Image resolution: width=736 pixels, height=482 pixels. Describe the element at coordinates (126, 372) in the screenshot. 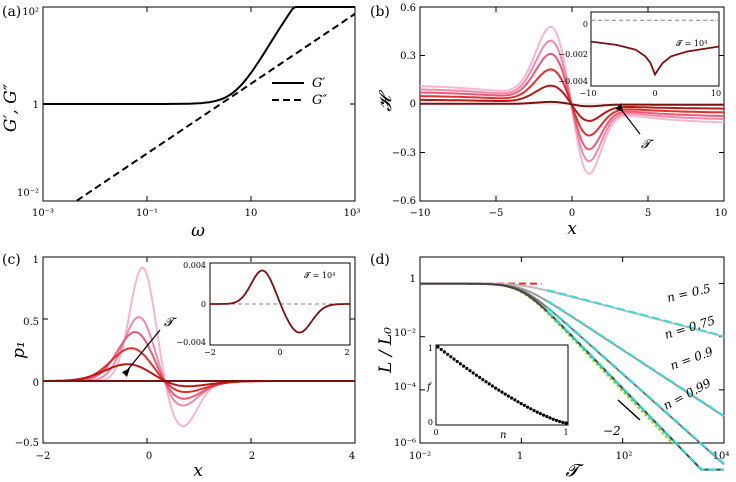

I see `c-arrow-head` at that location.